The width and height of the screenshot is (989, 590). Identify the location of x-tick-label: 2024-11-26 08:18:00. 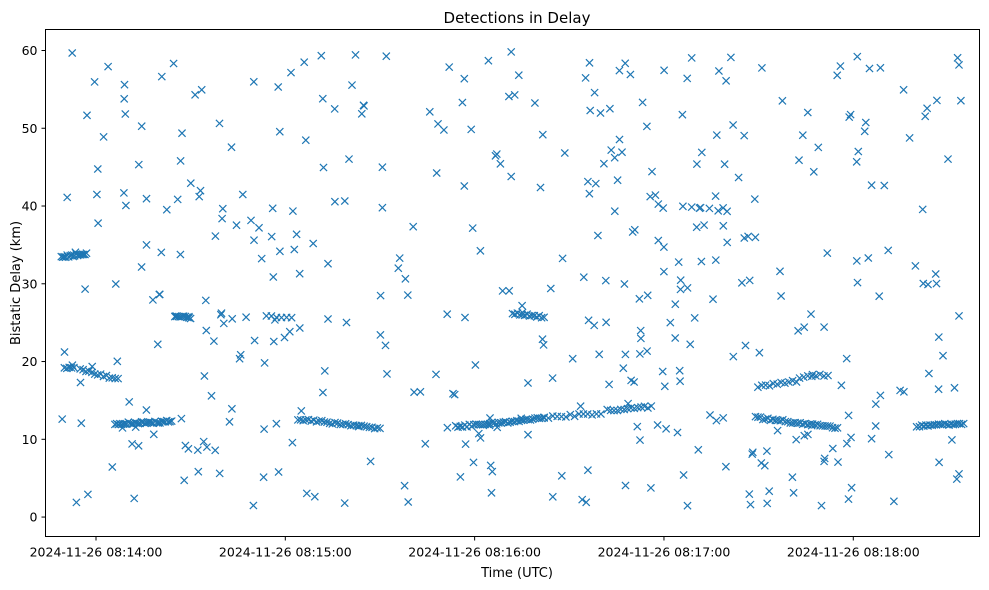
(853, 552).